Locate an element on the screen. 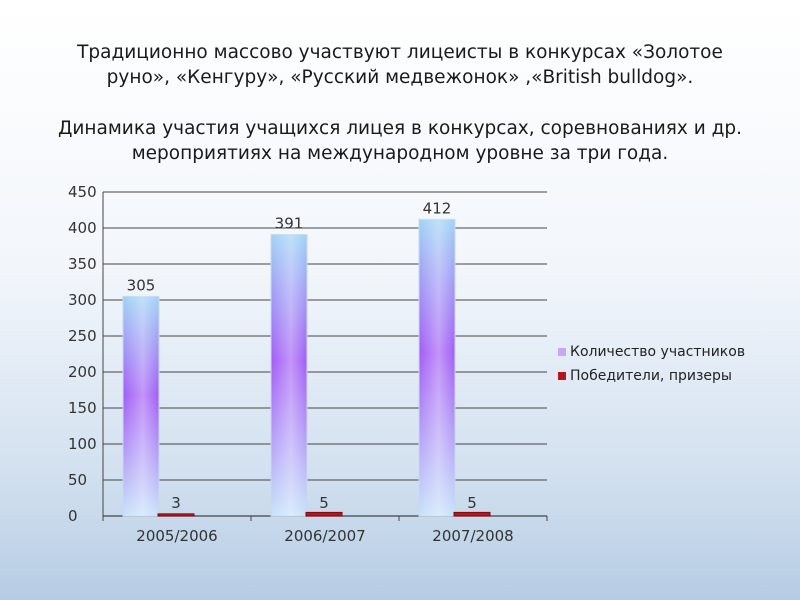  y-tick-label: 150 is located at coordinates (82, 408).